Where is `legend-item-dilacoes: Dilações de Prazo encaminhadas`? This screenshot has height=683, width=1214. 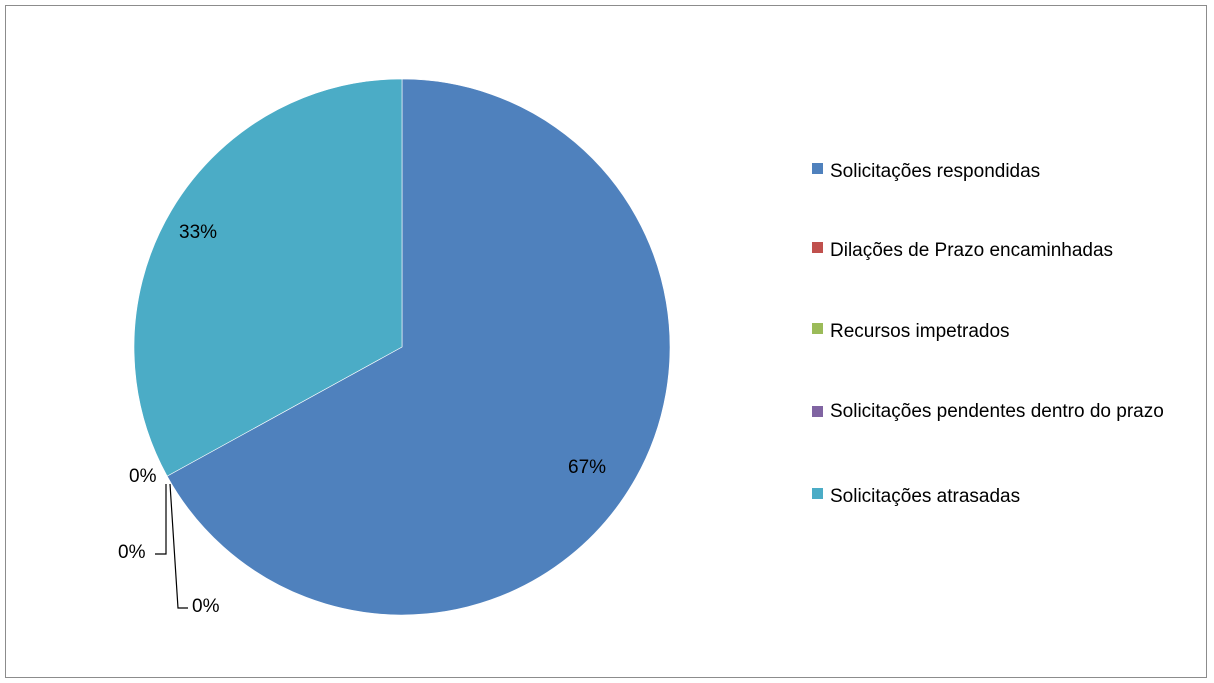
legend-item-dilacoes: Dilações de Prazo encaminhadas is located at coordinates (1006, 250).